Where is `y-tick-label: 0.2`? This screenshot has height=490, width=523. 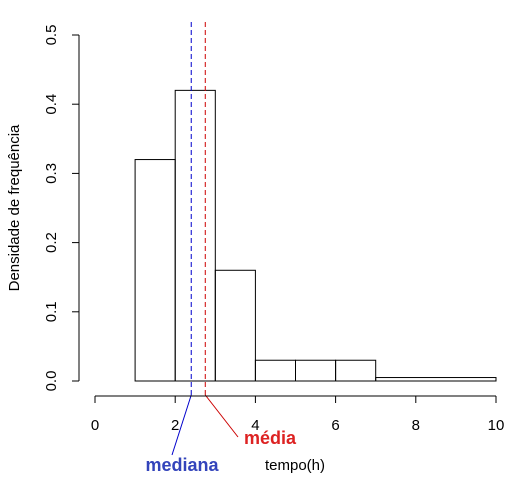 y-tick-label: 0.2 is located at coordinates (51, 242).